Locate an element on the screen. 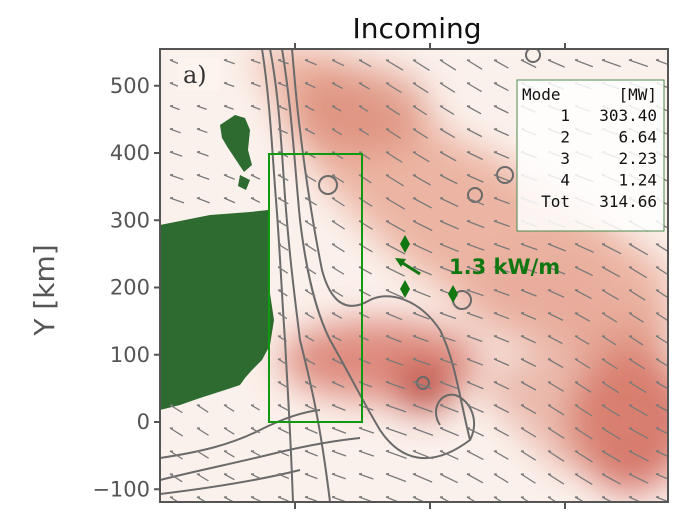 The width and height of the screenshot is (680, 524). mode-table-cell-mode: Tot is located at coordinates (555, 201).